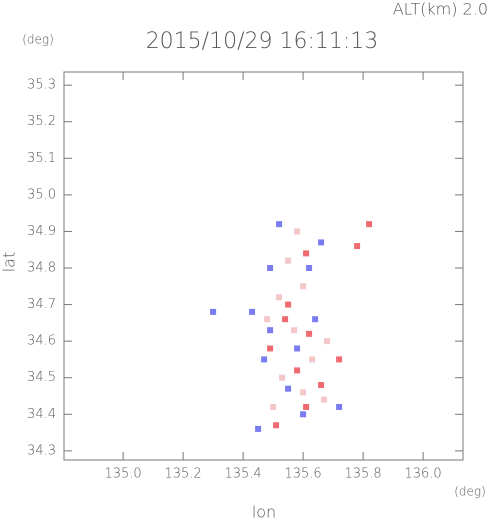  What do you see at coordinates (422, 474) in the screenshot?
I see `x-tick-label: 136.0` at bounding box center [422, 474].